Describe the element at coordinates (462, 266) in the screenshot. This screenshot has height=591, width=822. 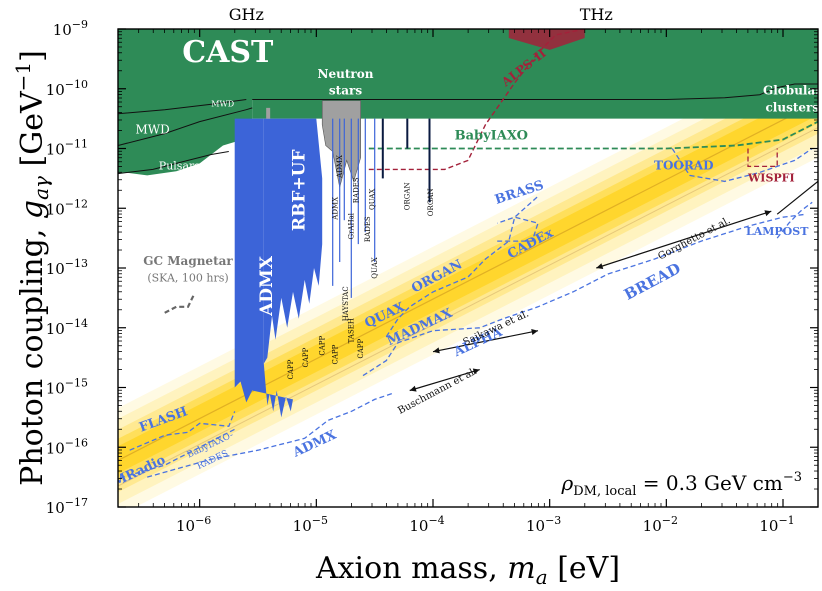
I see `quax-organ-line` at that location.